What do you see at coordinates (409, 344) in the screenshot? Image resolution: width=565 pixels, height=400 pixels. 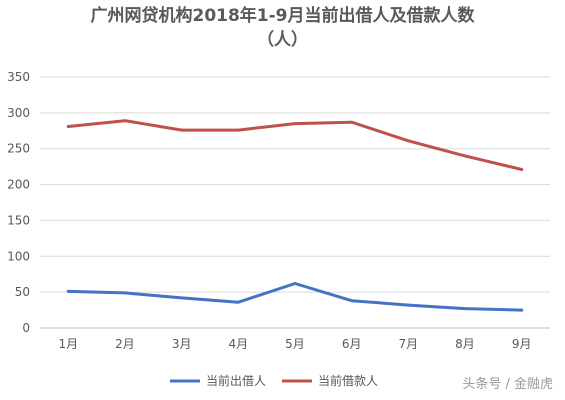 I see `x-tick-label-6: 7月` at bounding box center [409, 344].